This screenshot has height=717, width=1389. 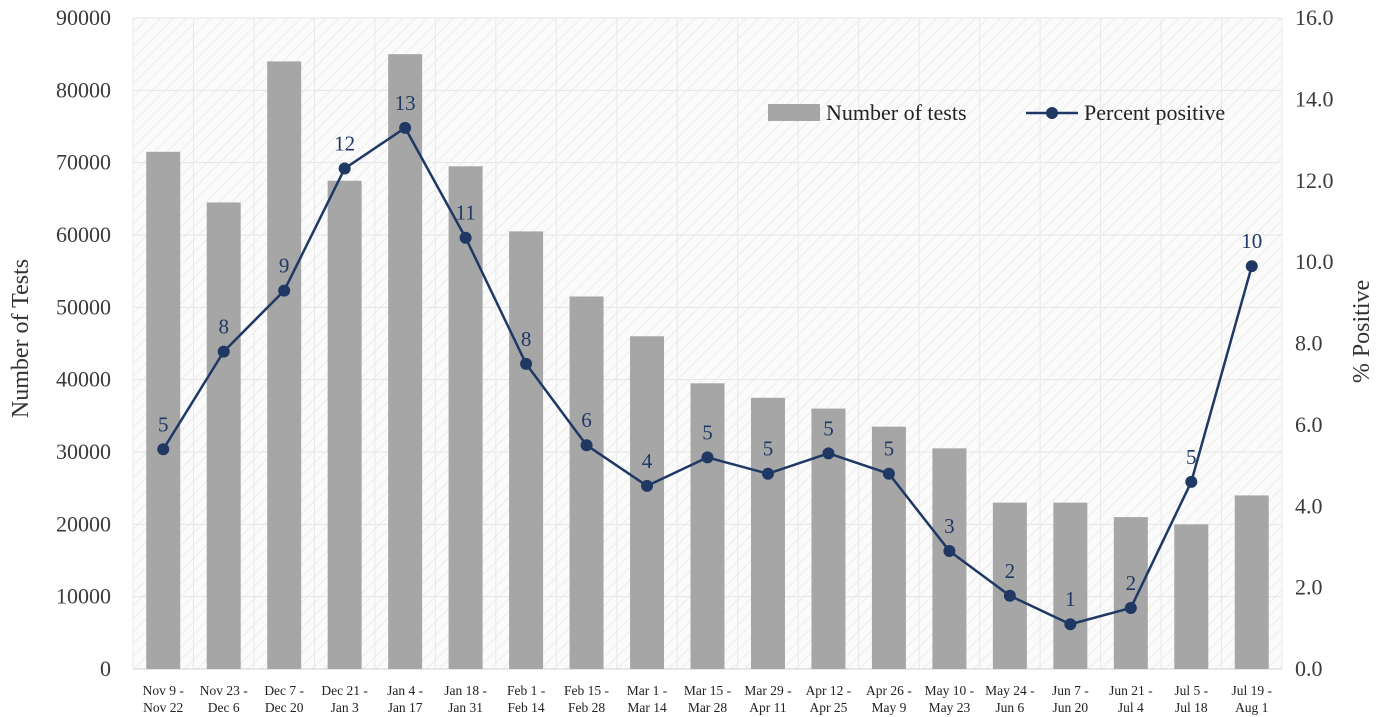 I want to click on x-tick-label: Apr 12 -, so click(x=829, y=690).